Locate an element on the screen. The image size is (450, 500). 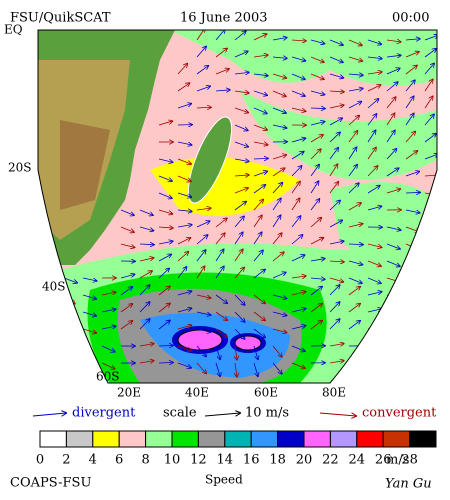
scale-arrow is located at coordinates (222, 415).